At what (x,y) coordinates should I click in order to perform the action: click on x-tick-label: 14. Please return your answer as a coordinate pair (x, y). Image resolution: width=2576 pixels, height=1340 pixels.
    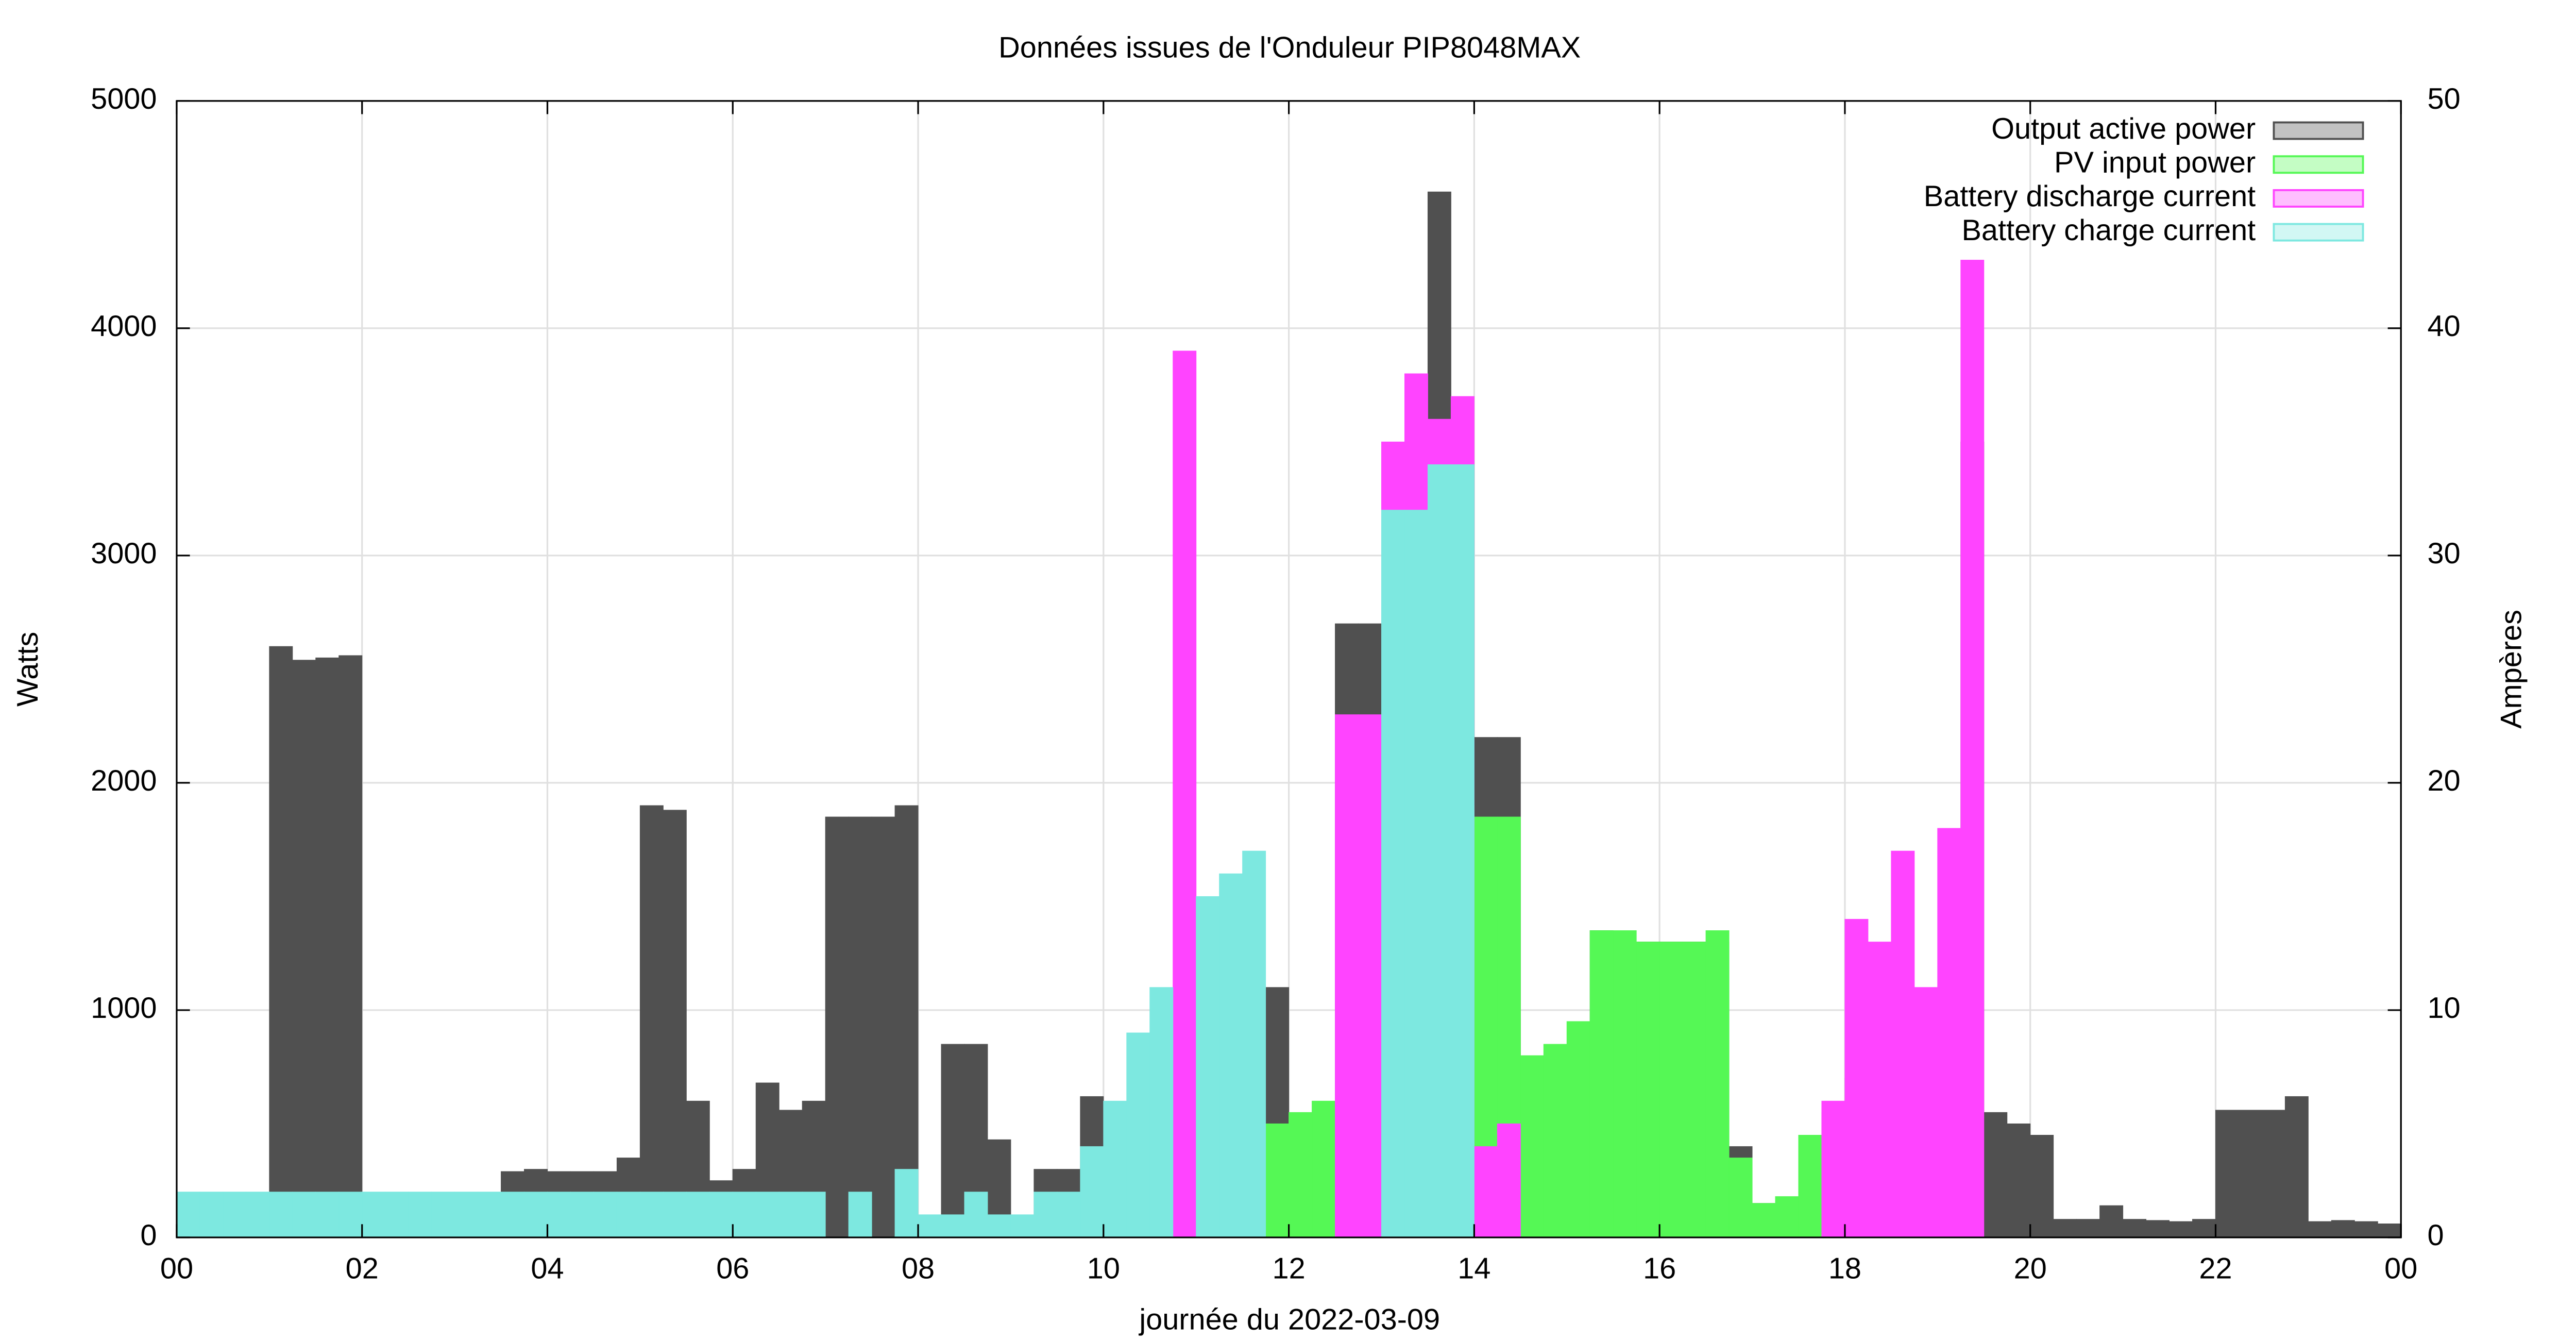
    Looking at the image, I should click on (1474, 1268).